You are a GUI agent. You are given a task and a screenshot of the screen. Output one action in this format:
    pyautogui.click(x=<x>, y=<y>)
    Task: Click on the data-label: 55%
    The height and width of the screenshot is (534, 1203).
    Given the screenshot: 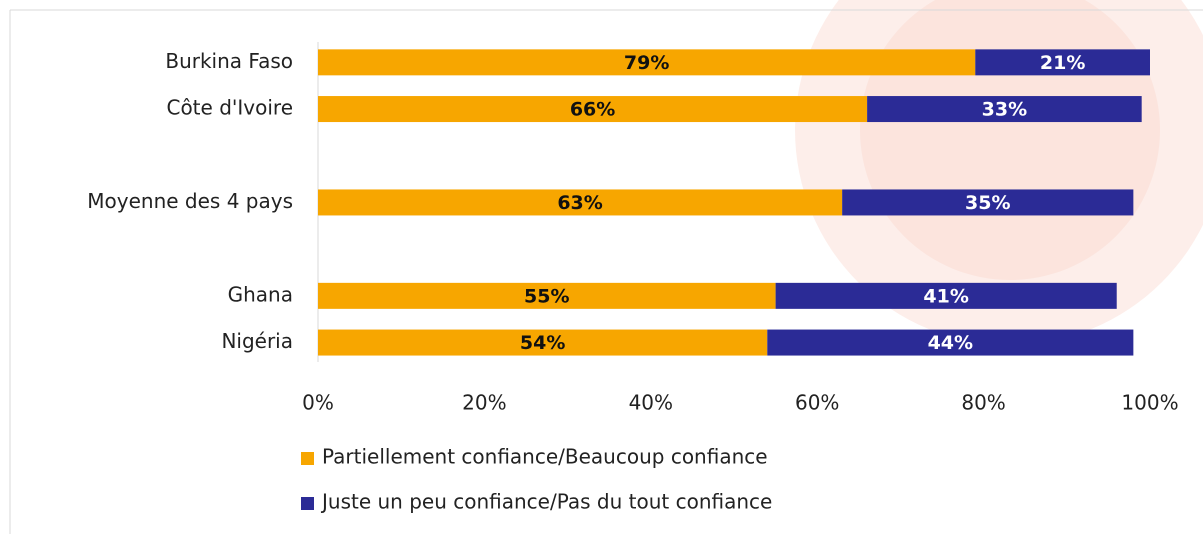 What is the action you would take?
    pyautogui.click(x=546, y=296)
    